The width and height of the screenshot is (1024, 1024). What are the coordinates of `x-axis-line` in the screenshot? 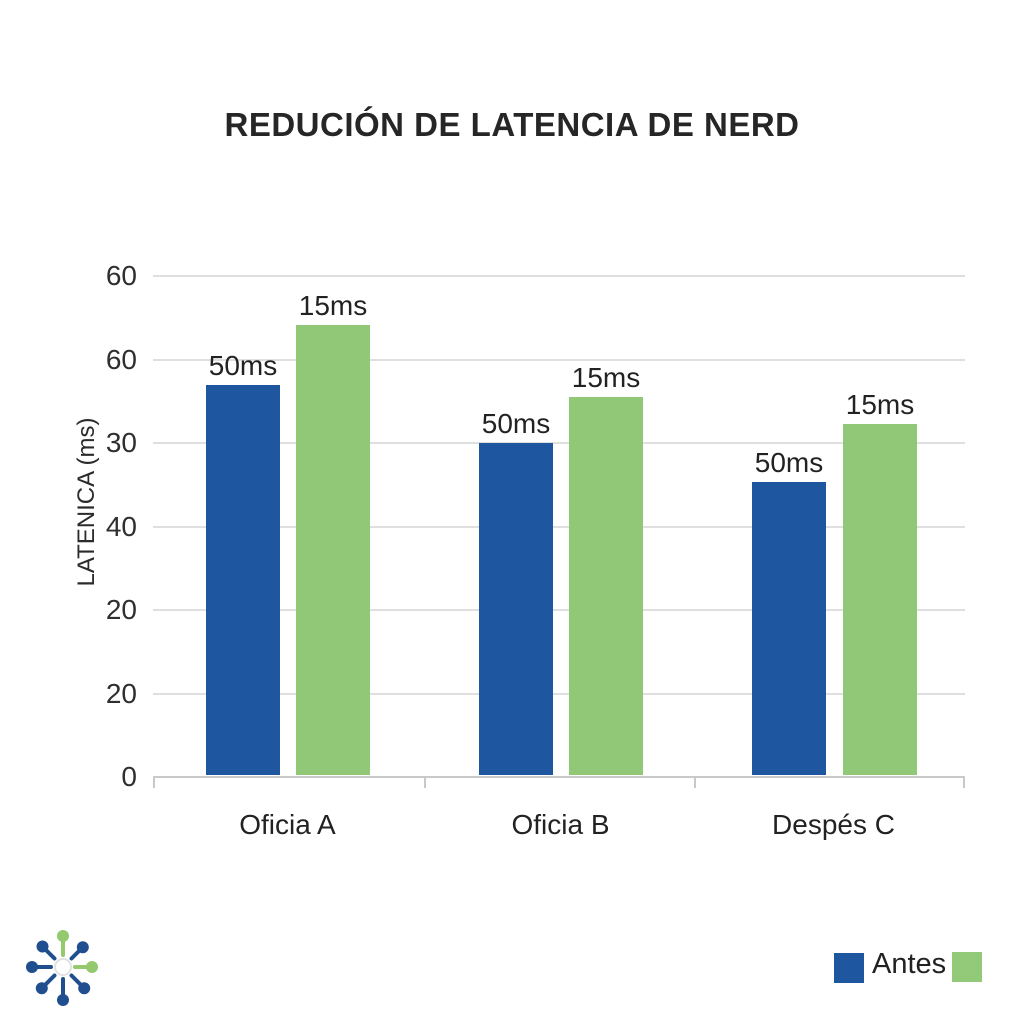 It's located at (559, 777).